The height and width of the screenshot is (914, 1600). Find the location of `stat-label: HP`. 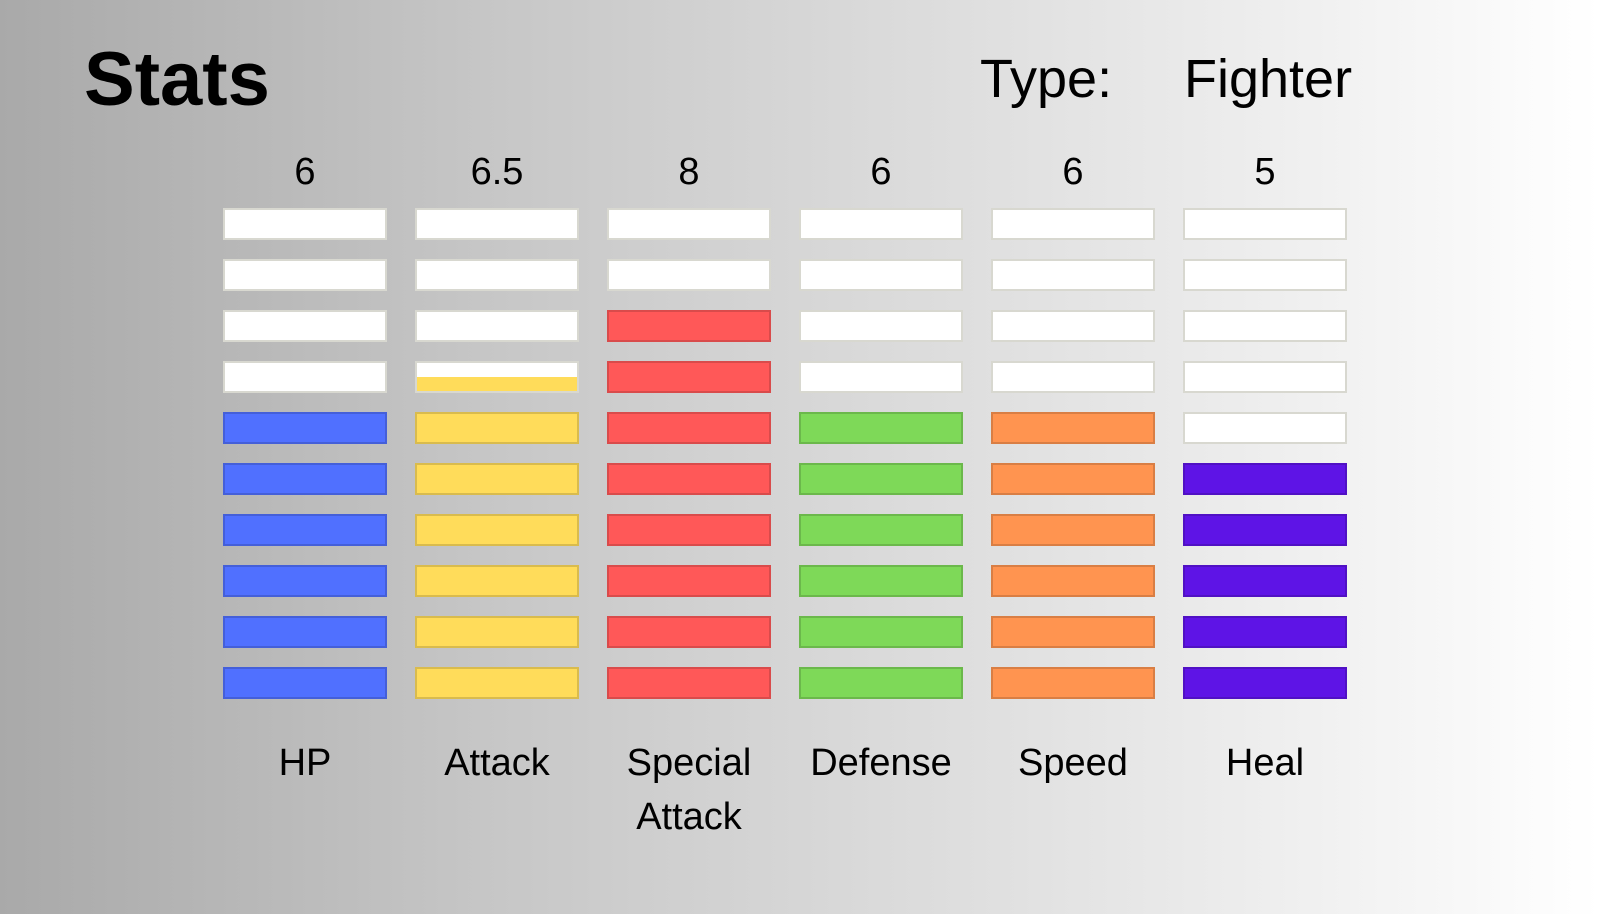

stat-label: HP is located at coordinates (305, 763).